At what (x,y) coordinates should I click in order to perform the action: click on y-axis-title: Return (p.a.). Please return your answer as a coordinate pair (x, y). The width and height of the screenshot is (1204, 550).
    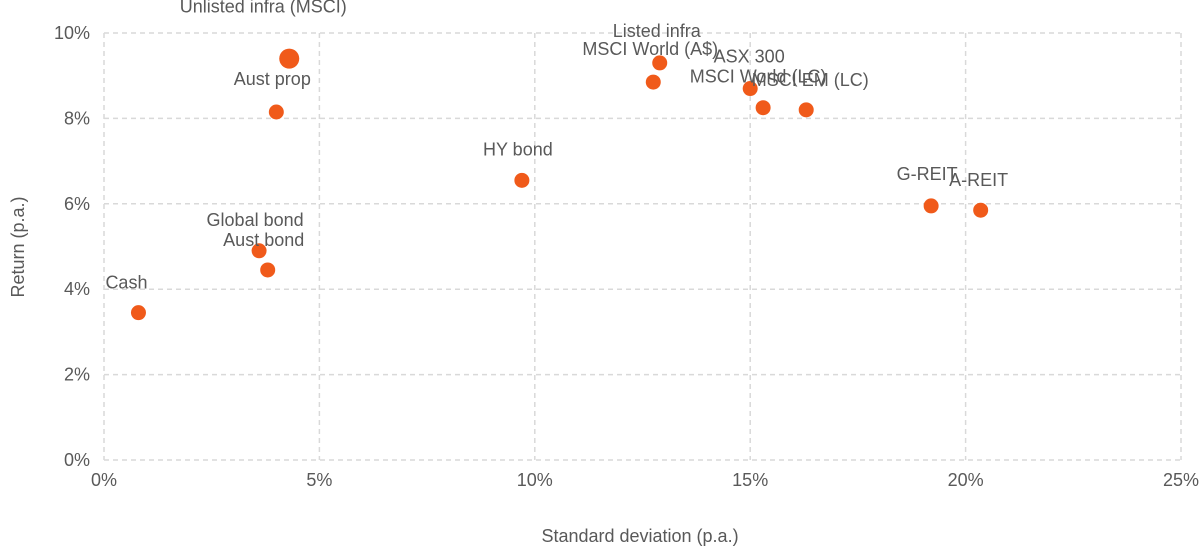
    Looking at the image, I should click on (18, 246).